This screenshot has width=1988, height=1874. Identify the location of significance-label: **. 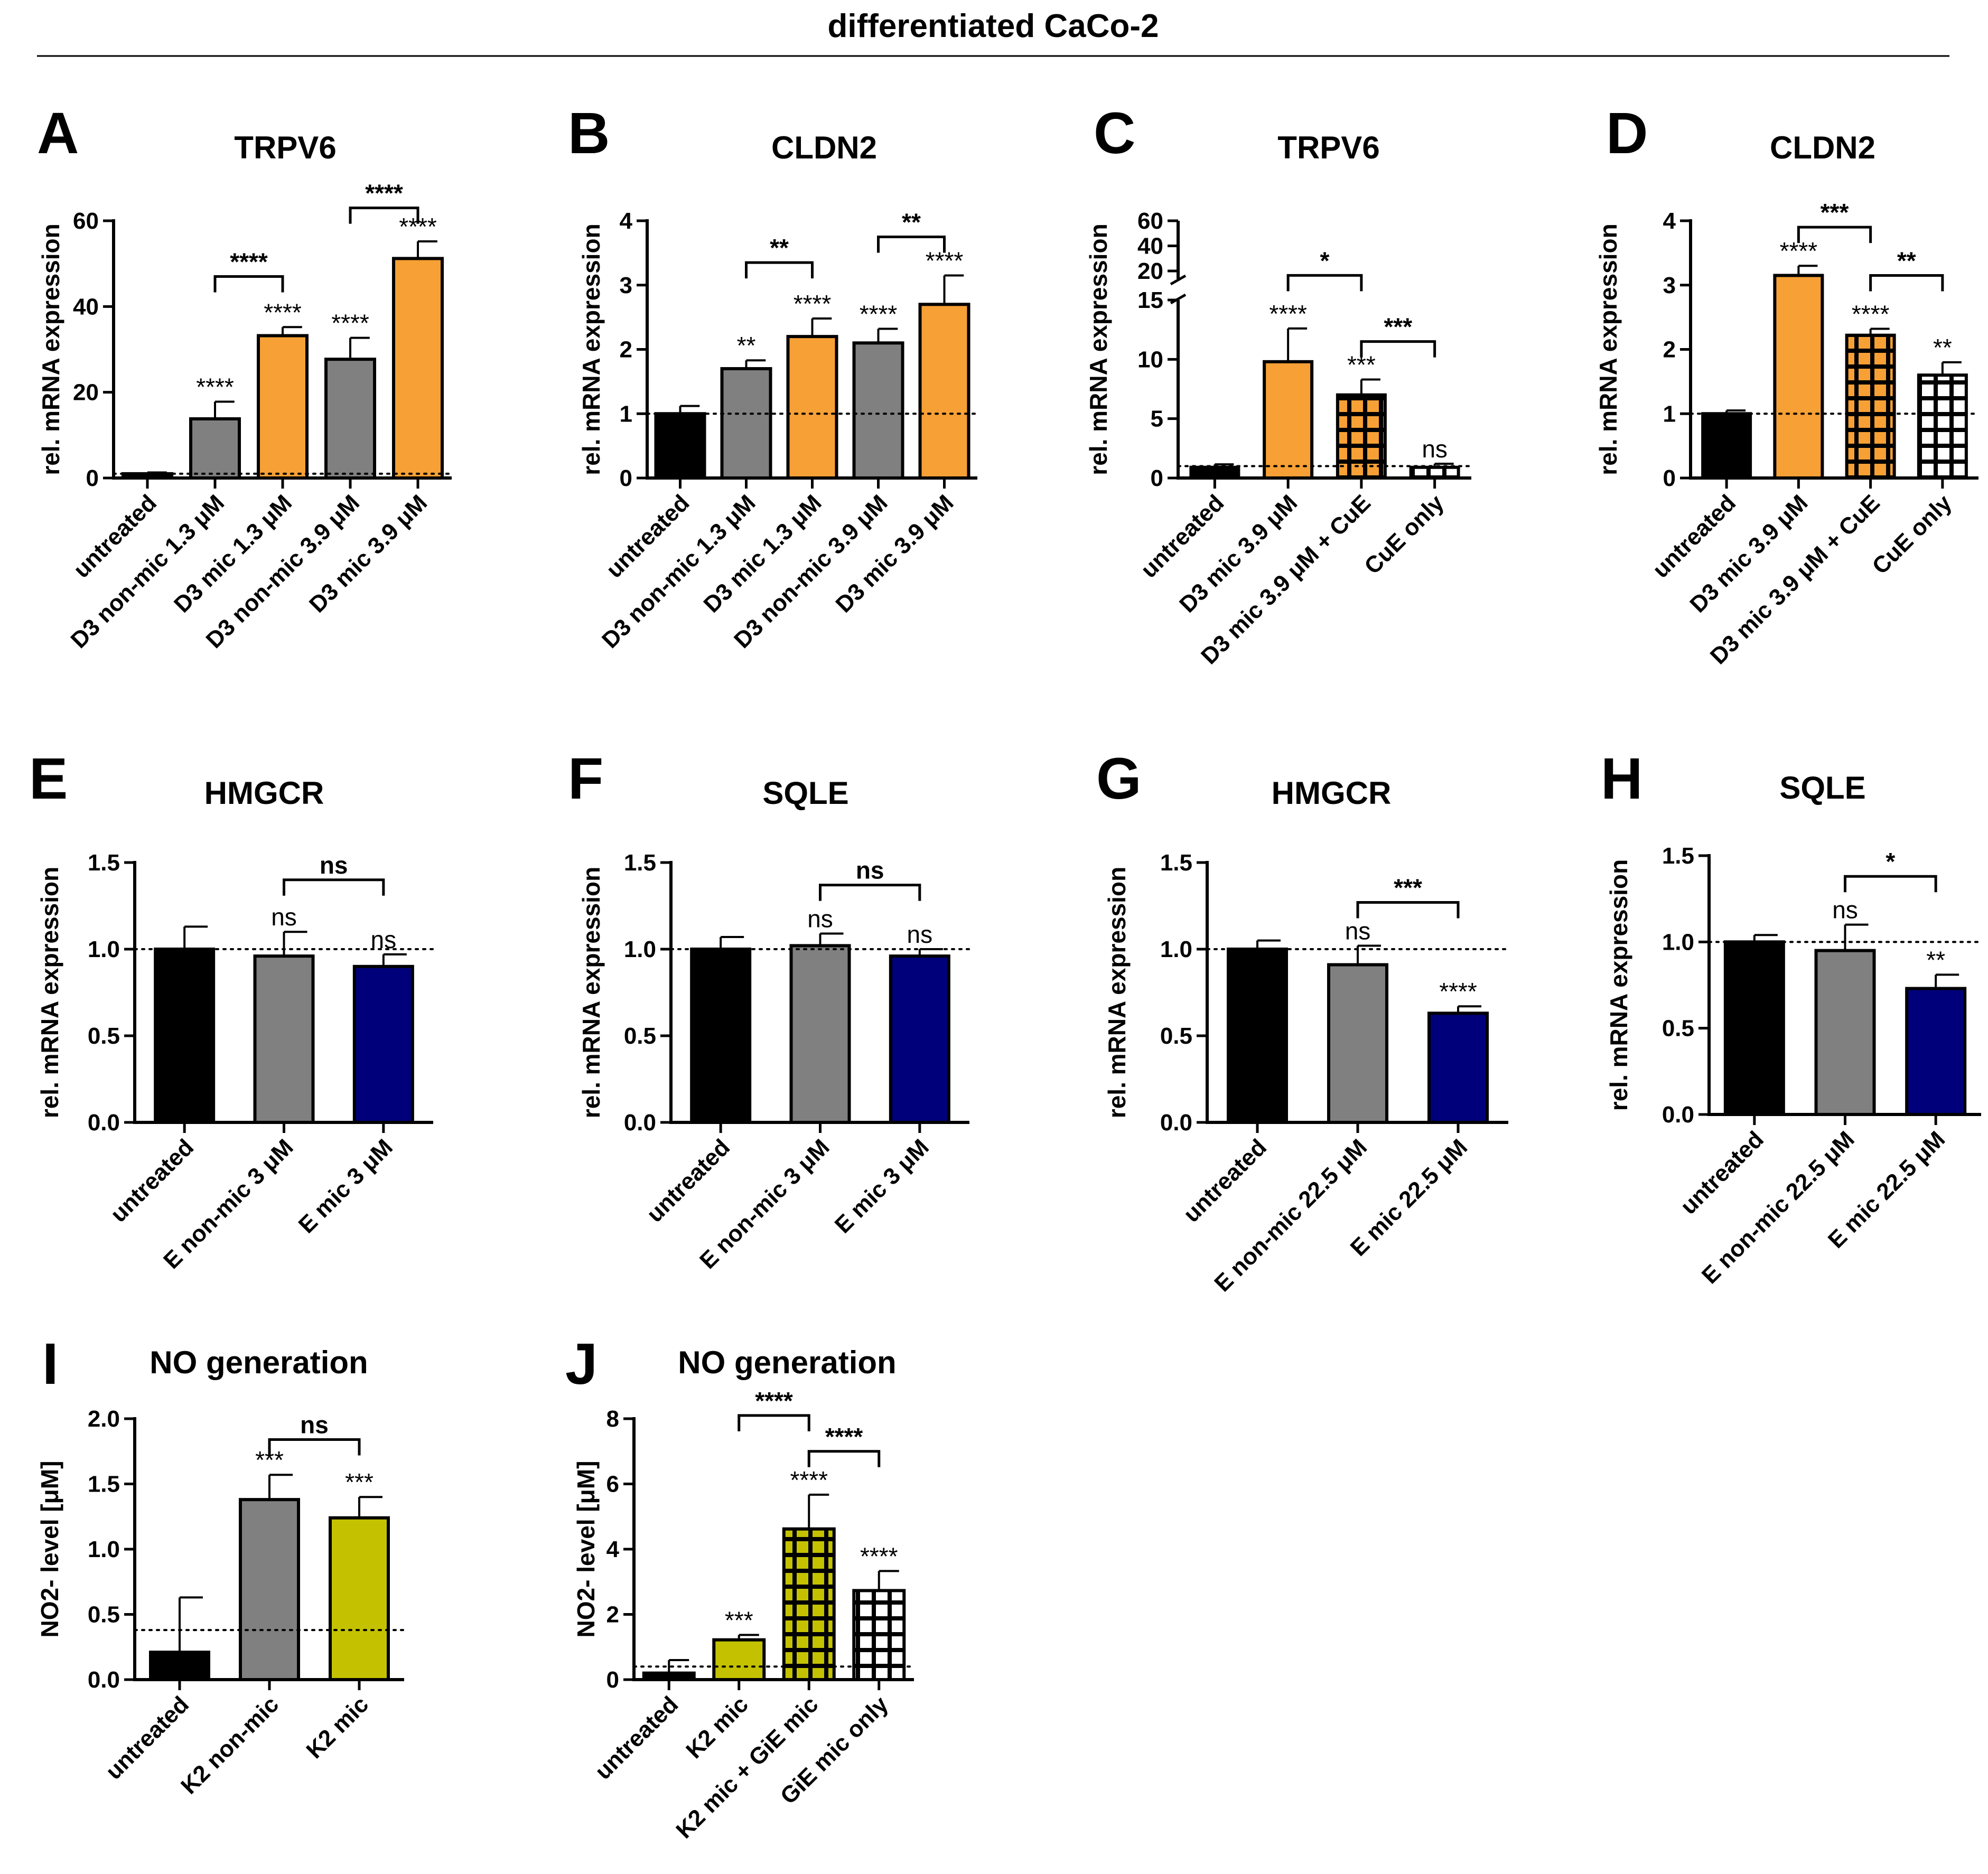
(746, 345).